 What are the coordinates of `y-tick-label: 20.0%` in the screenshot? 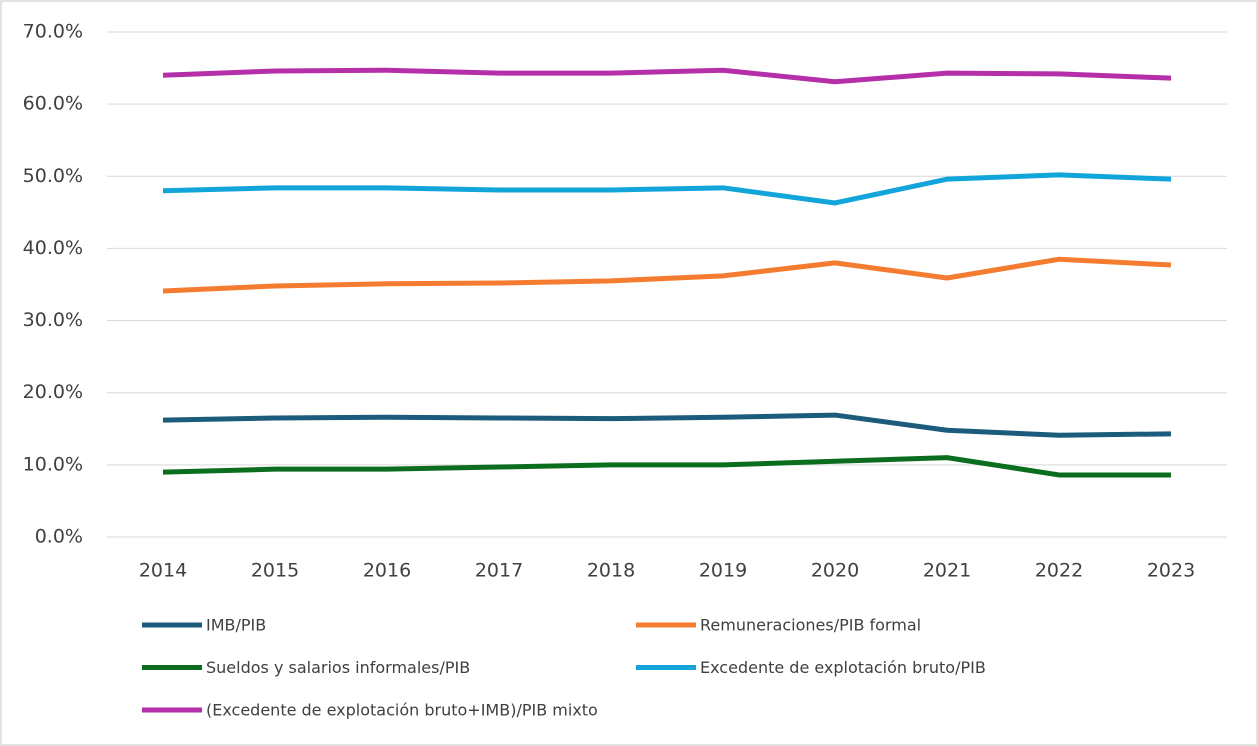 It's located at (53, 392).